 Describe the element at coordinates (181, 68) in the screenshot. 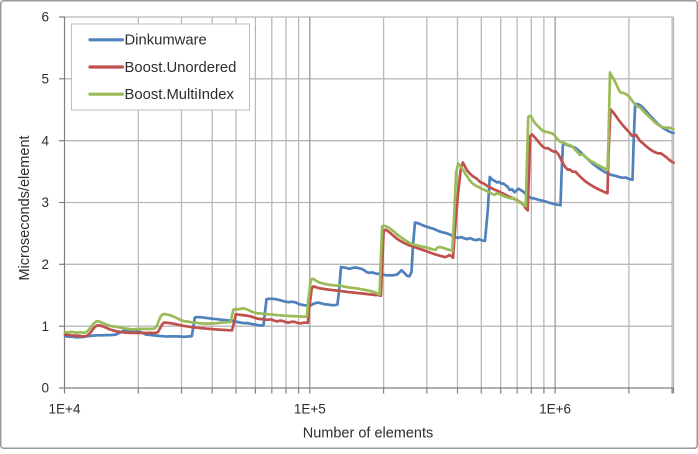

I see `svg-text: Boost.Unordered` at that location.